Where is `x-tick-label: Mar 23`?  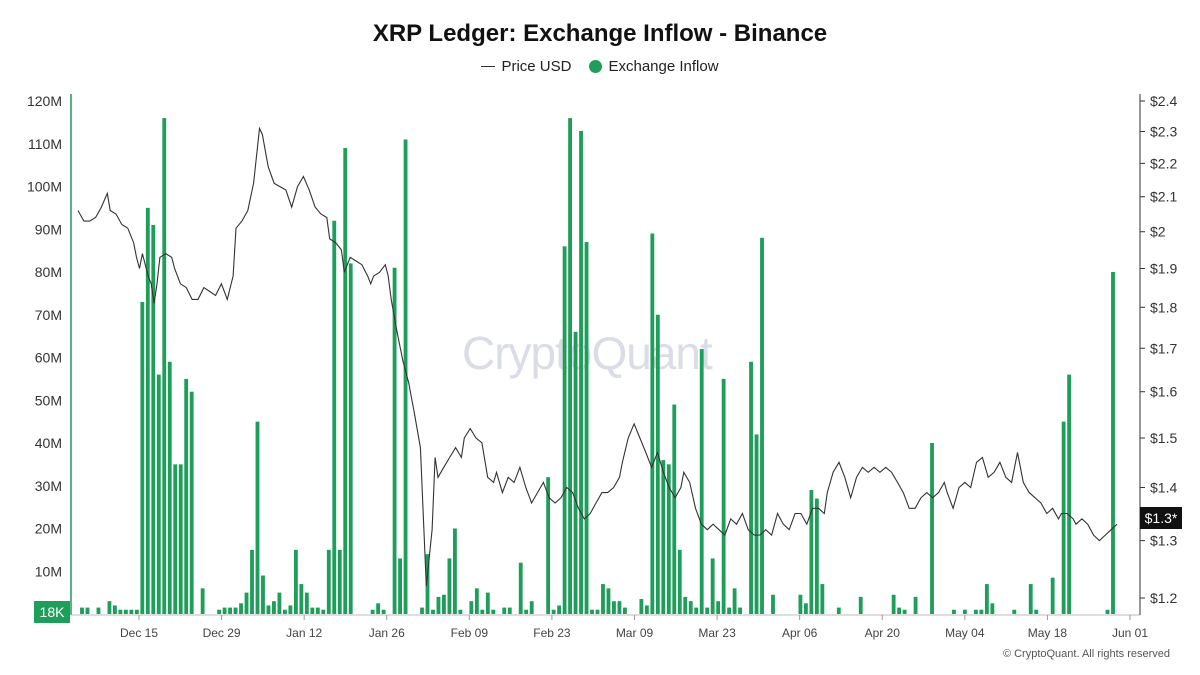 x-tick-label: Mar 23 is located at coordinates (717, 633).